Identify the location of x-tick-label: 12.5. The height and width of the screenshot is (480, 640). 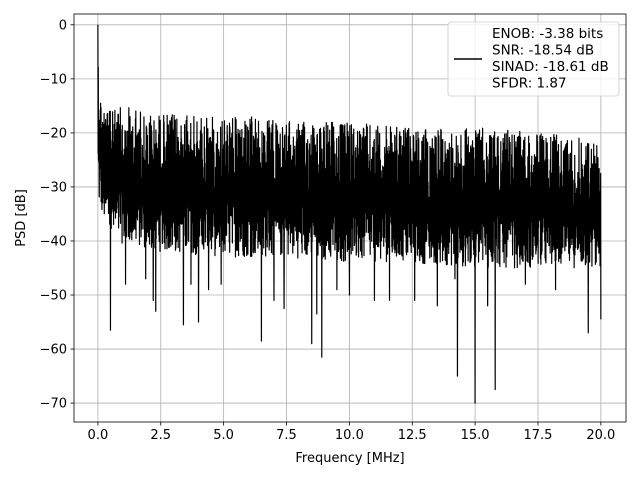
(412, 435).